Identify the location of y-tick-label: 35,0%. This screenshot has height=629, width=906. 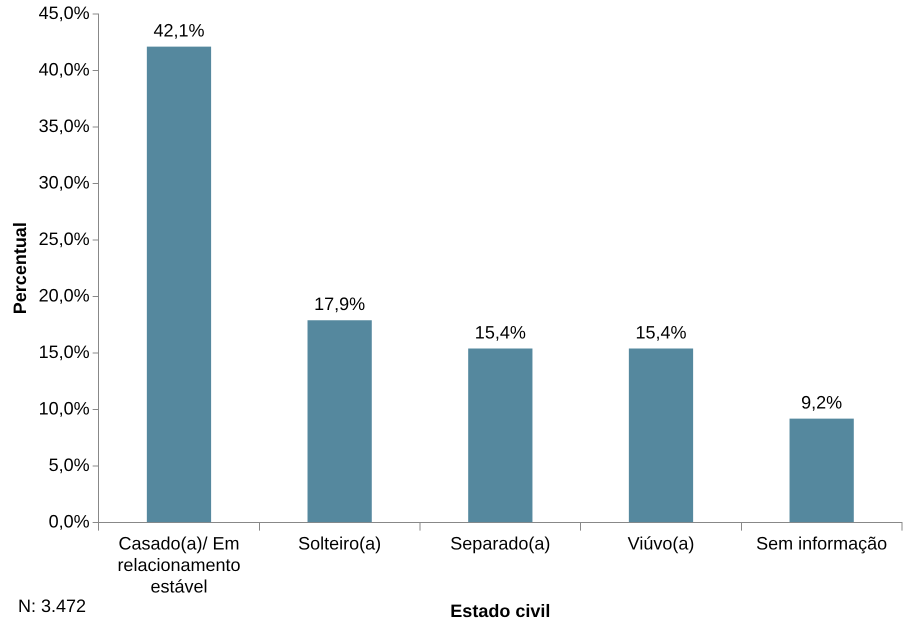
(64, 126).